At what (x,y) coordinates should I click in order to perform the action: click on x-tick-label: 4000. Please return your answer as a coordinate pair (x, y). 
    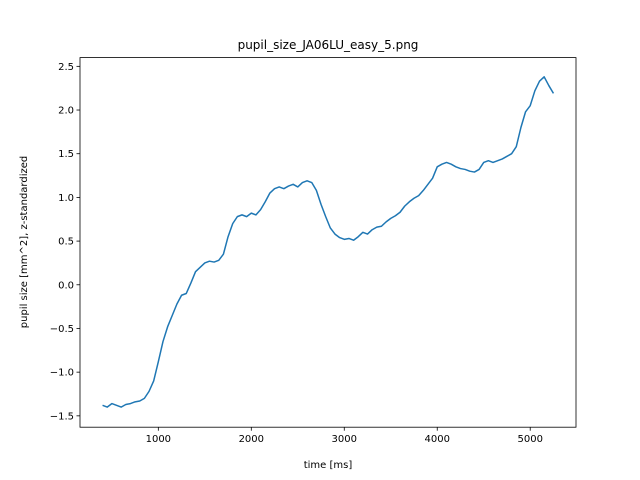
    Looking at the image, I should click on (437, 439).